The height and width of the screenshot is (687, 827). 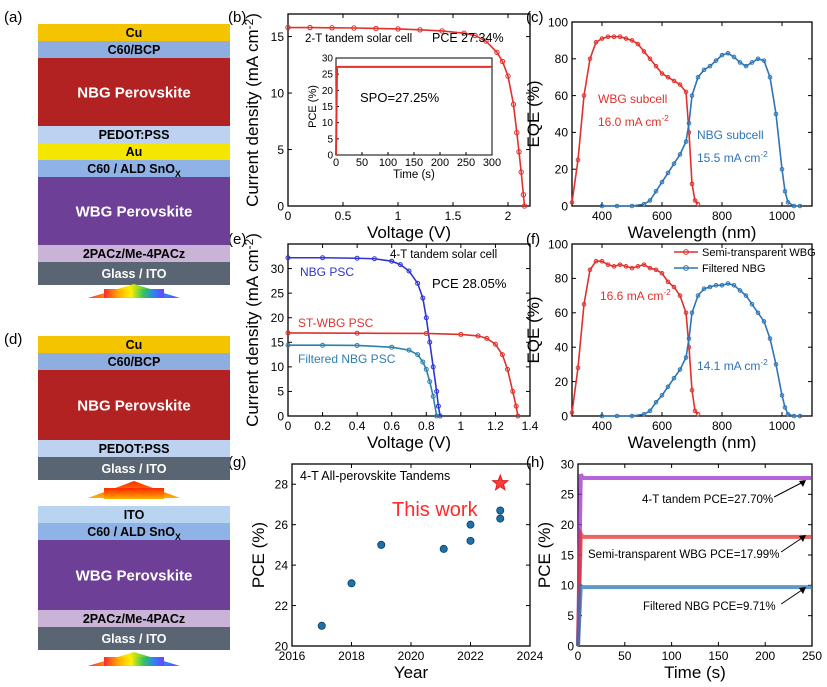 What do you see at coordinates (414, 106) in the screenshot?
I see `inset-frame` at bounding box center [414, 106].